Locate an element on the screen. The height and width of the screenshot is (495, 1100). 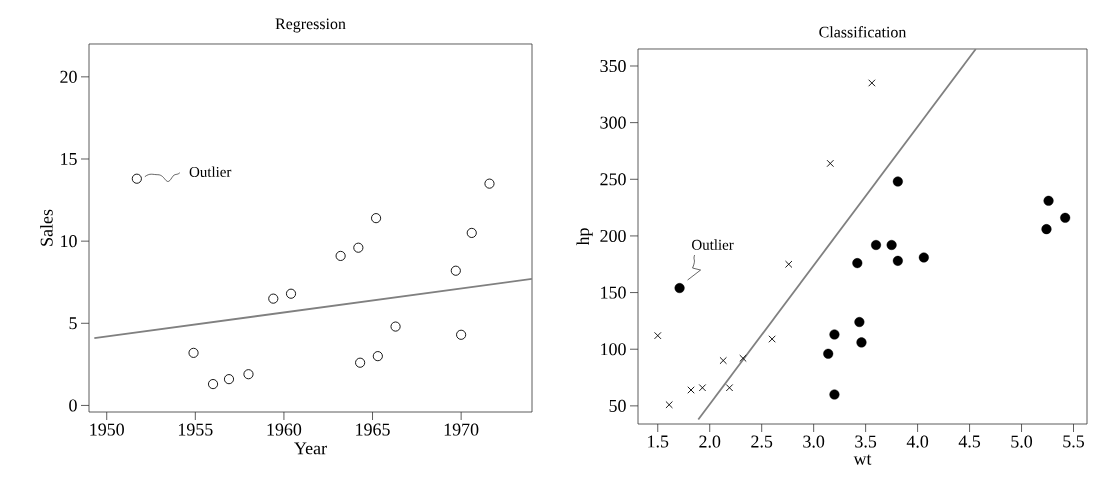
y-tick-label: 5 is located at coordinates (73, 323).